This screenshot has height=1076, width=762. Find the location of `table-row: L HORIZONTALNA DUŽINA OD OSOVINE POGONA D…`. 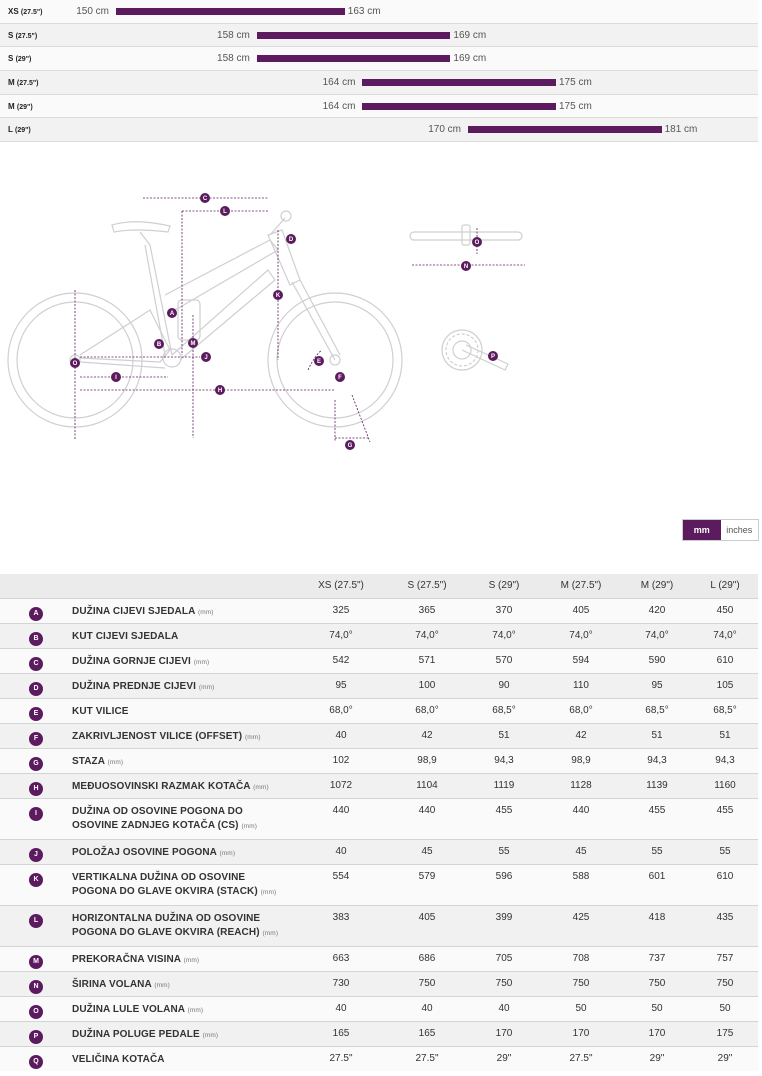

table-row: L HORIZONTALNA DUŽINA OD OSOVINE POGONA D… is located at coordinates (379, 925).